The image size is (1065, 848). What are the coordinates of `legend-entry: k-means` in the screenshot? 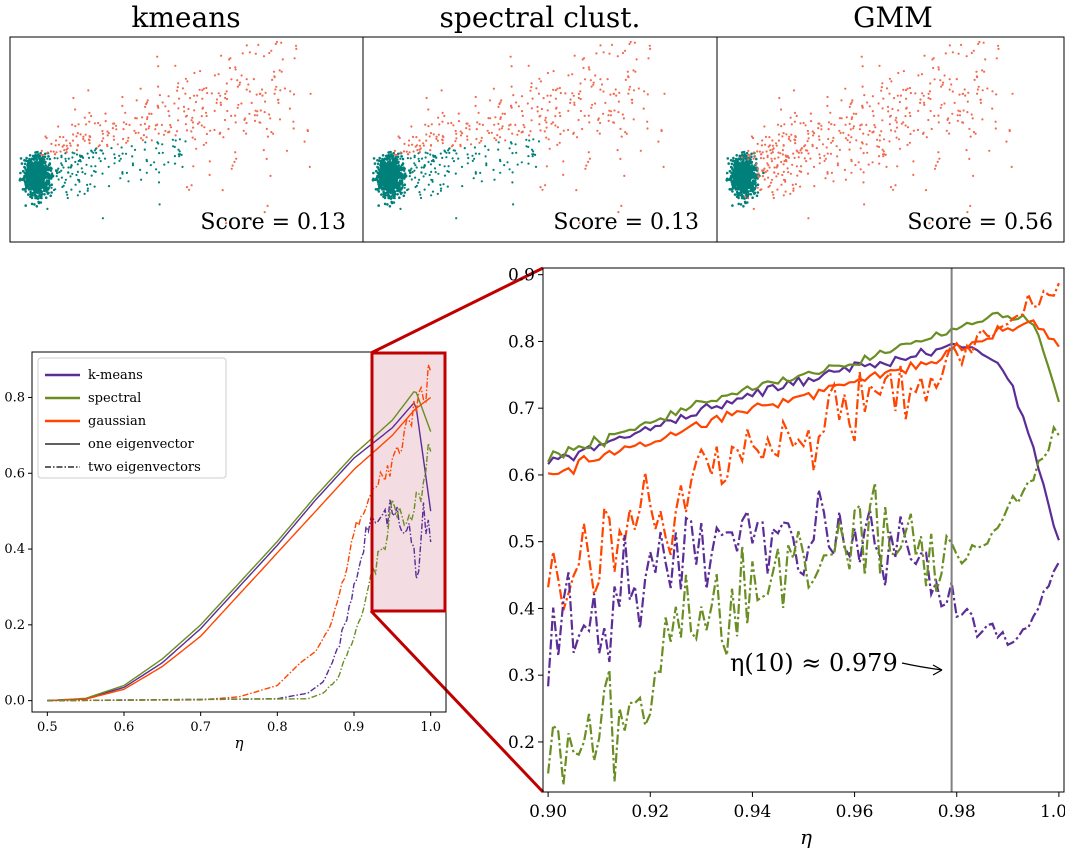 It's located at (115, 375).